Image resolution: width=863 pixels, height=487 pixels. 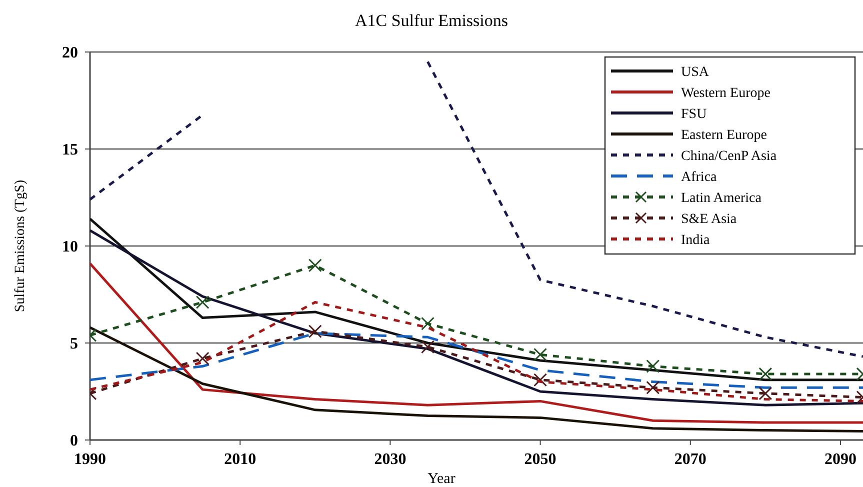 I want to click on legend-label: China/CenP Asia, so click(x=729, y=156).